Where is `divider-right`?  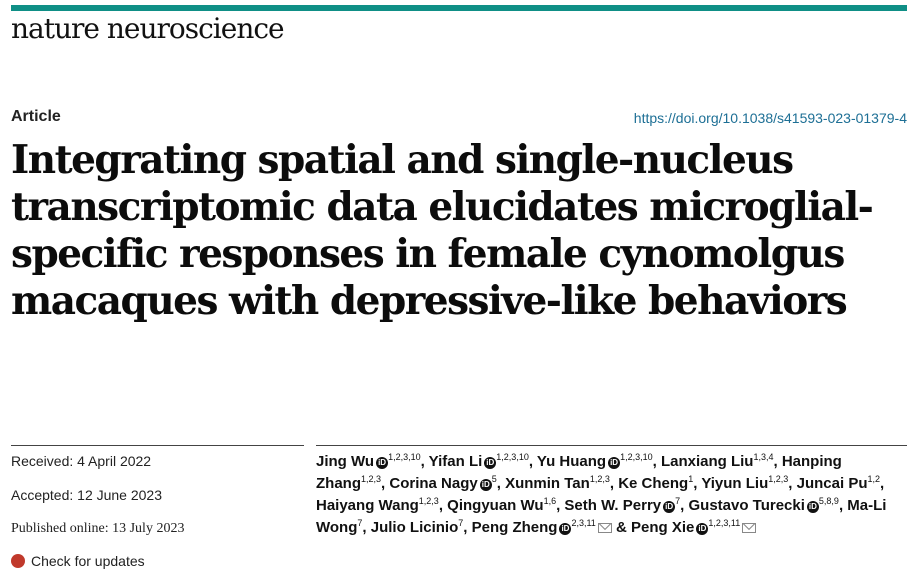
divider-right is located at coordinates (611, 445).